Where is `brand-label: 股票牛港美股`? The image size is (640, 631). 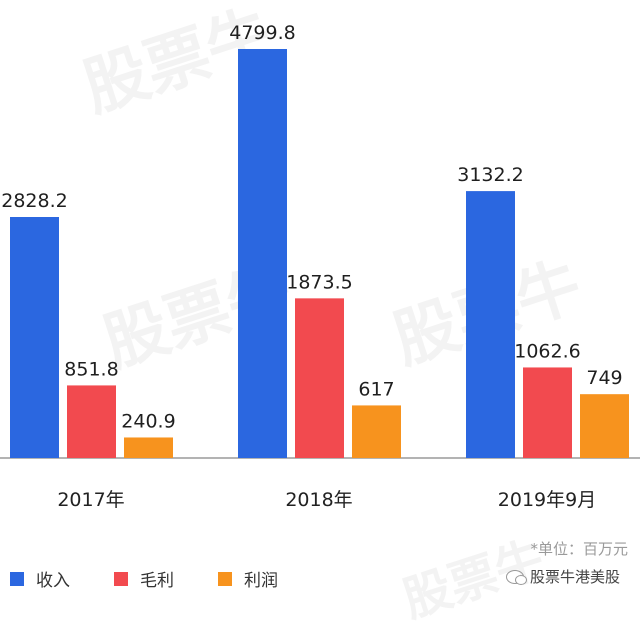 brand-label: 股票牛港美股 is located at coordinates (562, 576).